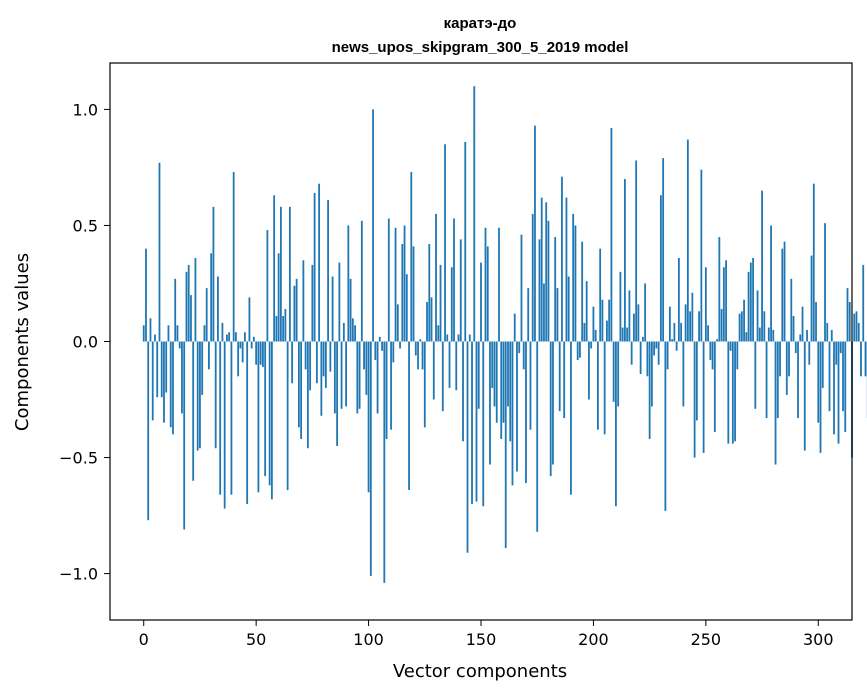 This screenshot has height=696, width=867. Describe the element at coordinates (78, 574) in the screenshot. I see `y-tick-label: −1.0` at that location.